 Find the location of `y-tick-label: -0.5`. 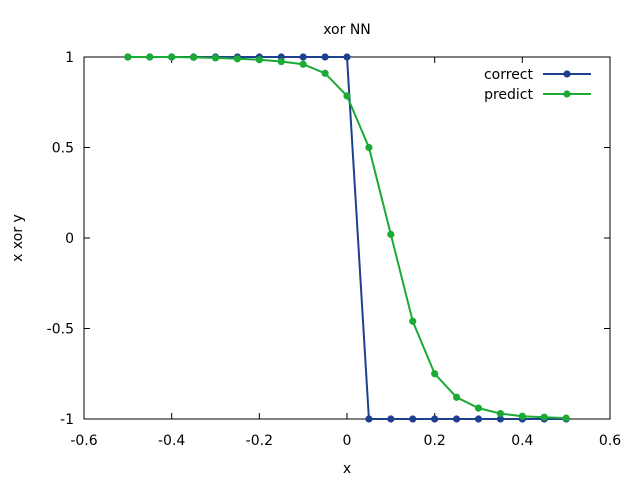

y-tick-label: -0.5 is located at coordinates (60, 330).